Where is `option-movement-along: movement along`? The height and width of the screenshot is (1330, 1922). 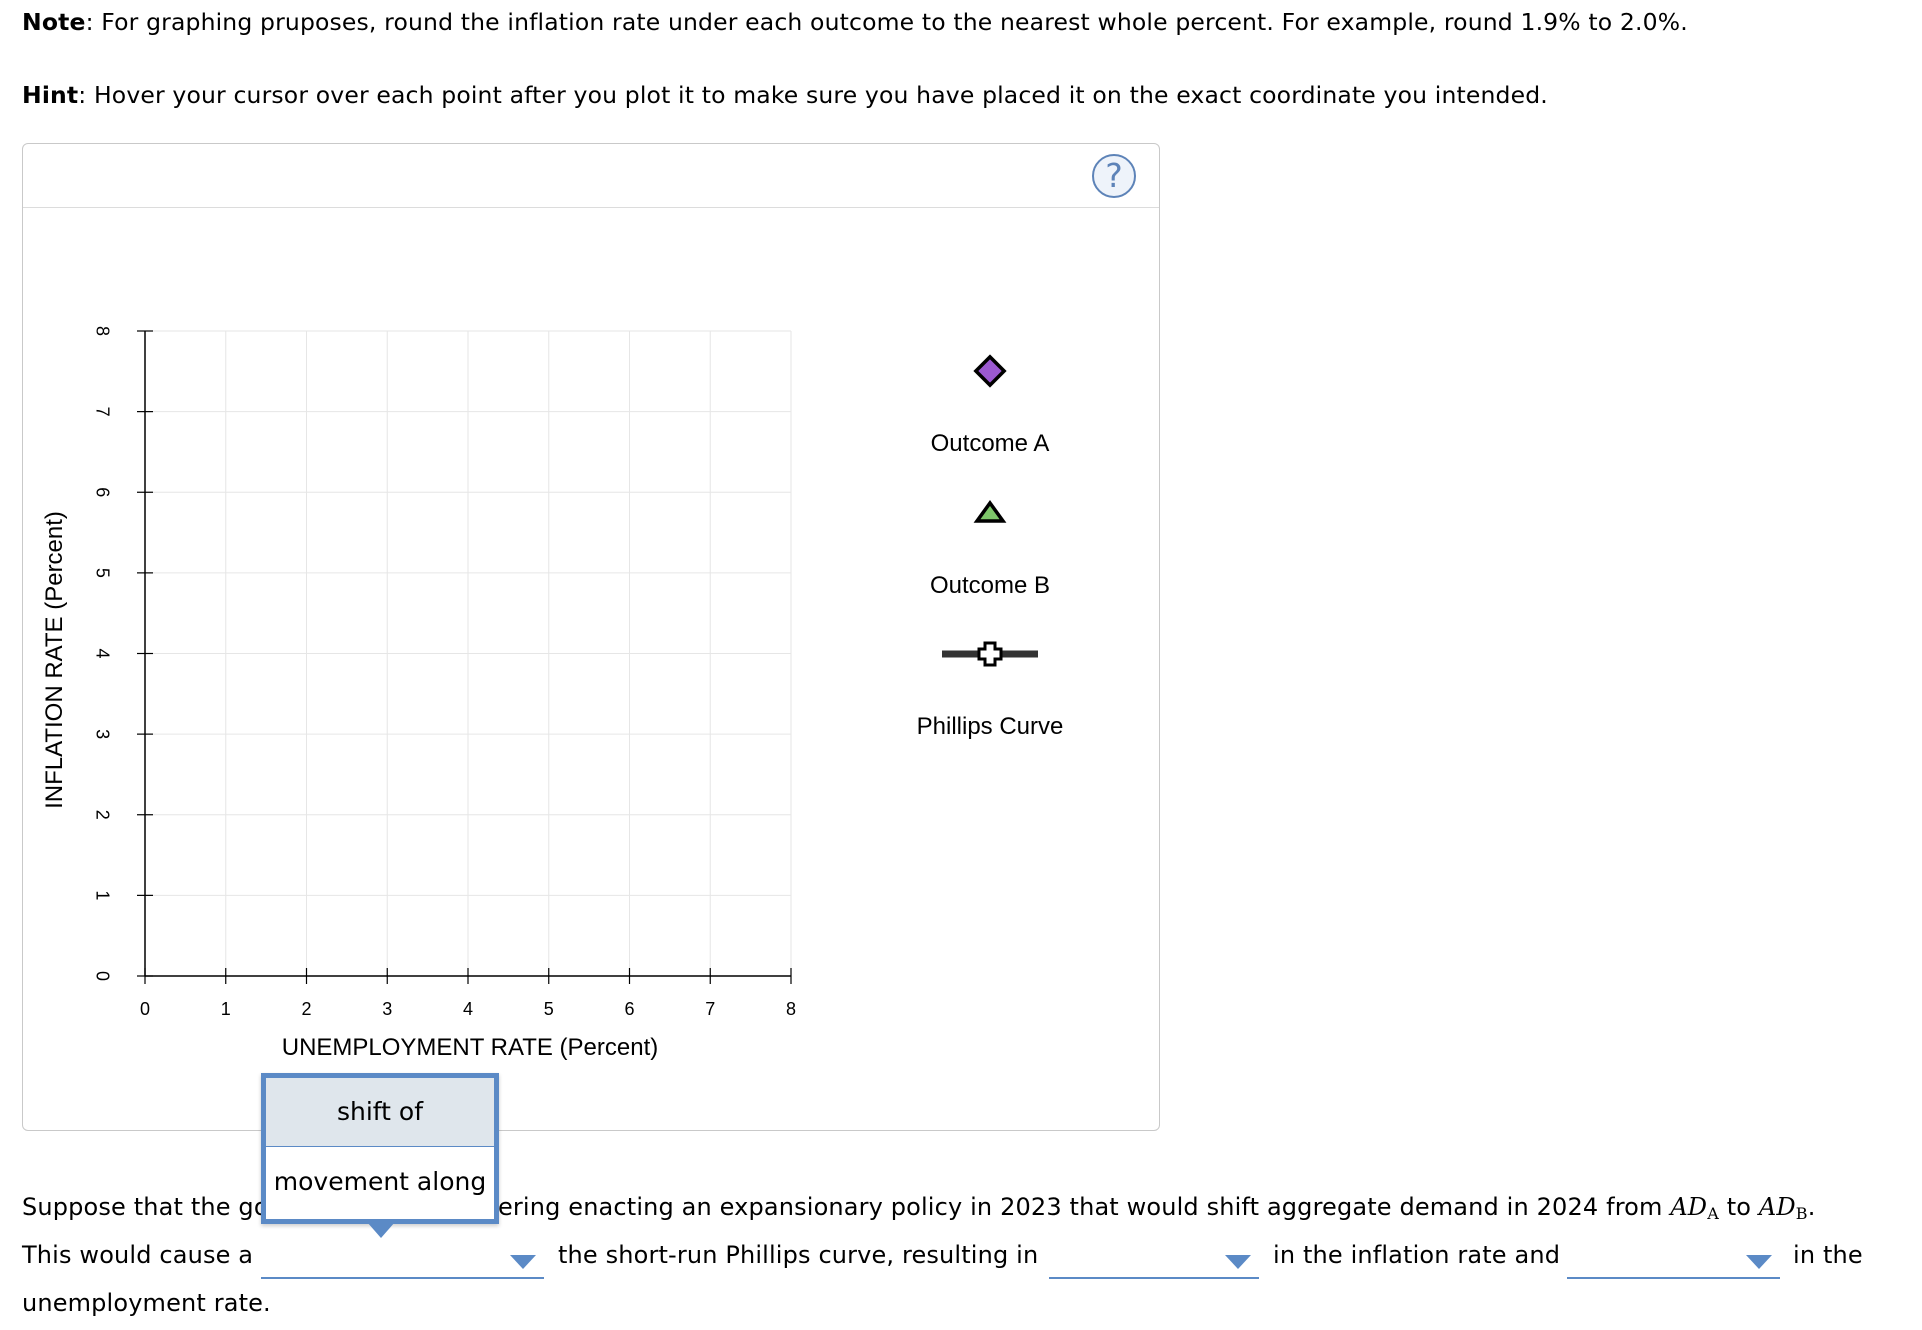
option-movement-along: movement along is located at coordinates (380, 1182).